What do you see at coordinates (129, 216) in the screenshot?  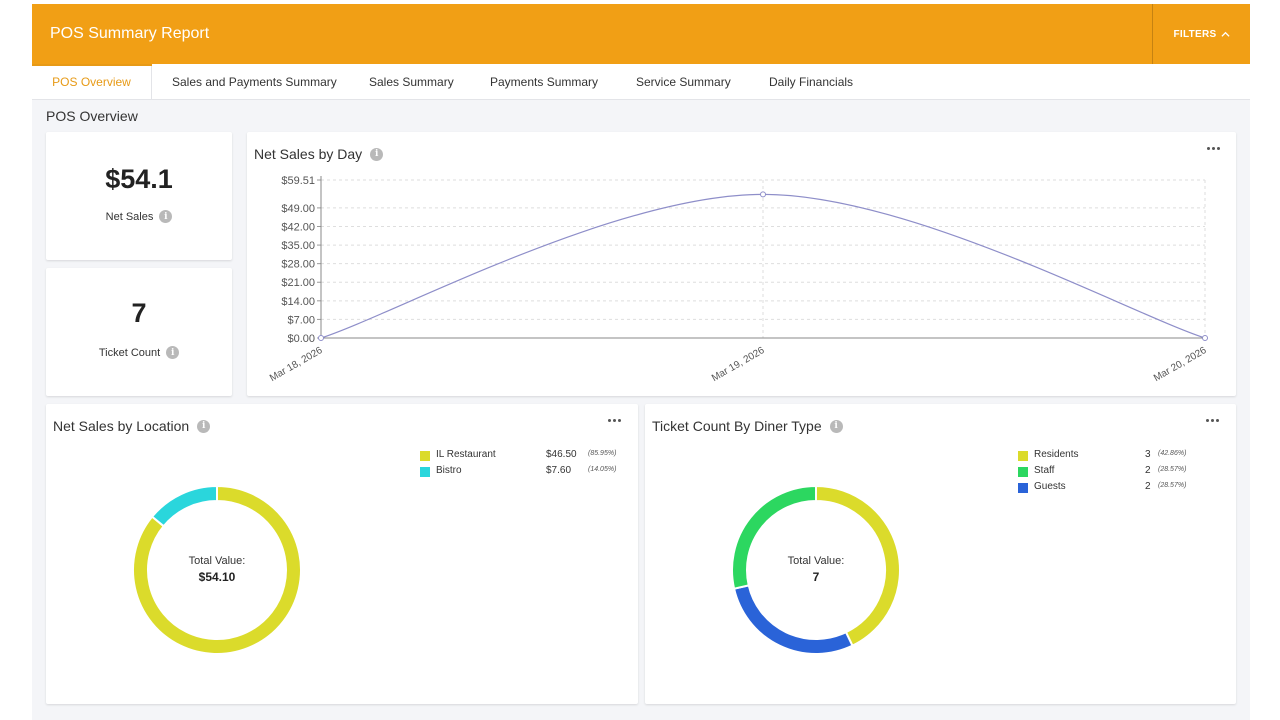 I see `net-sales-label: Net Sales` at bounding box center [129, 216].